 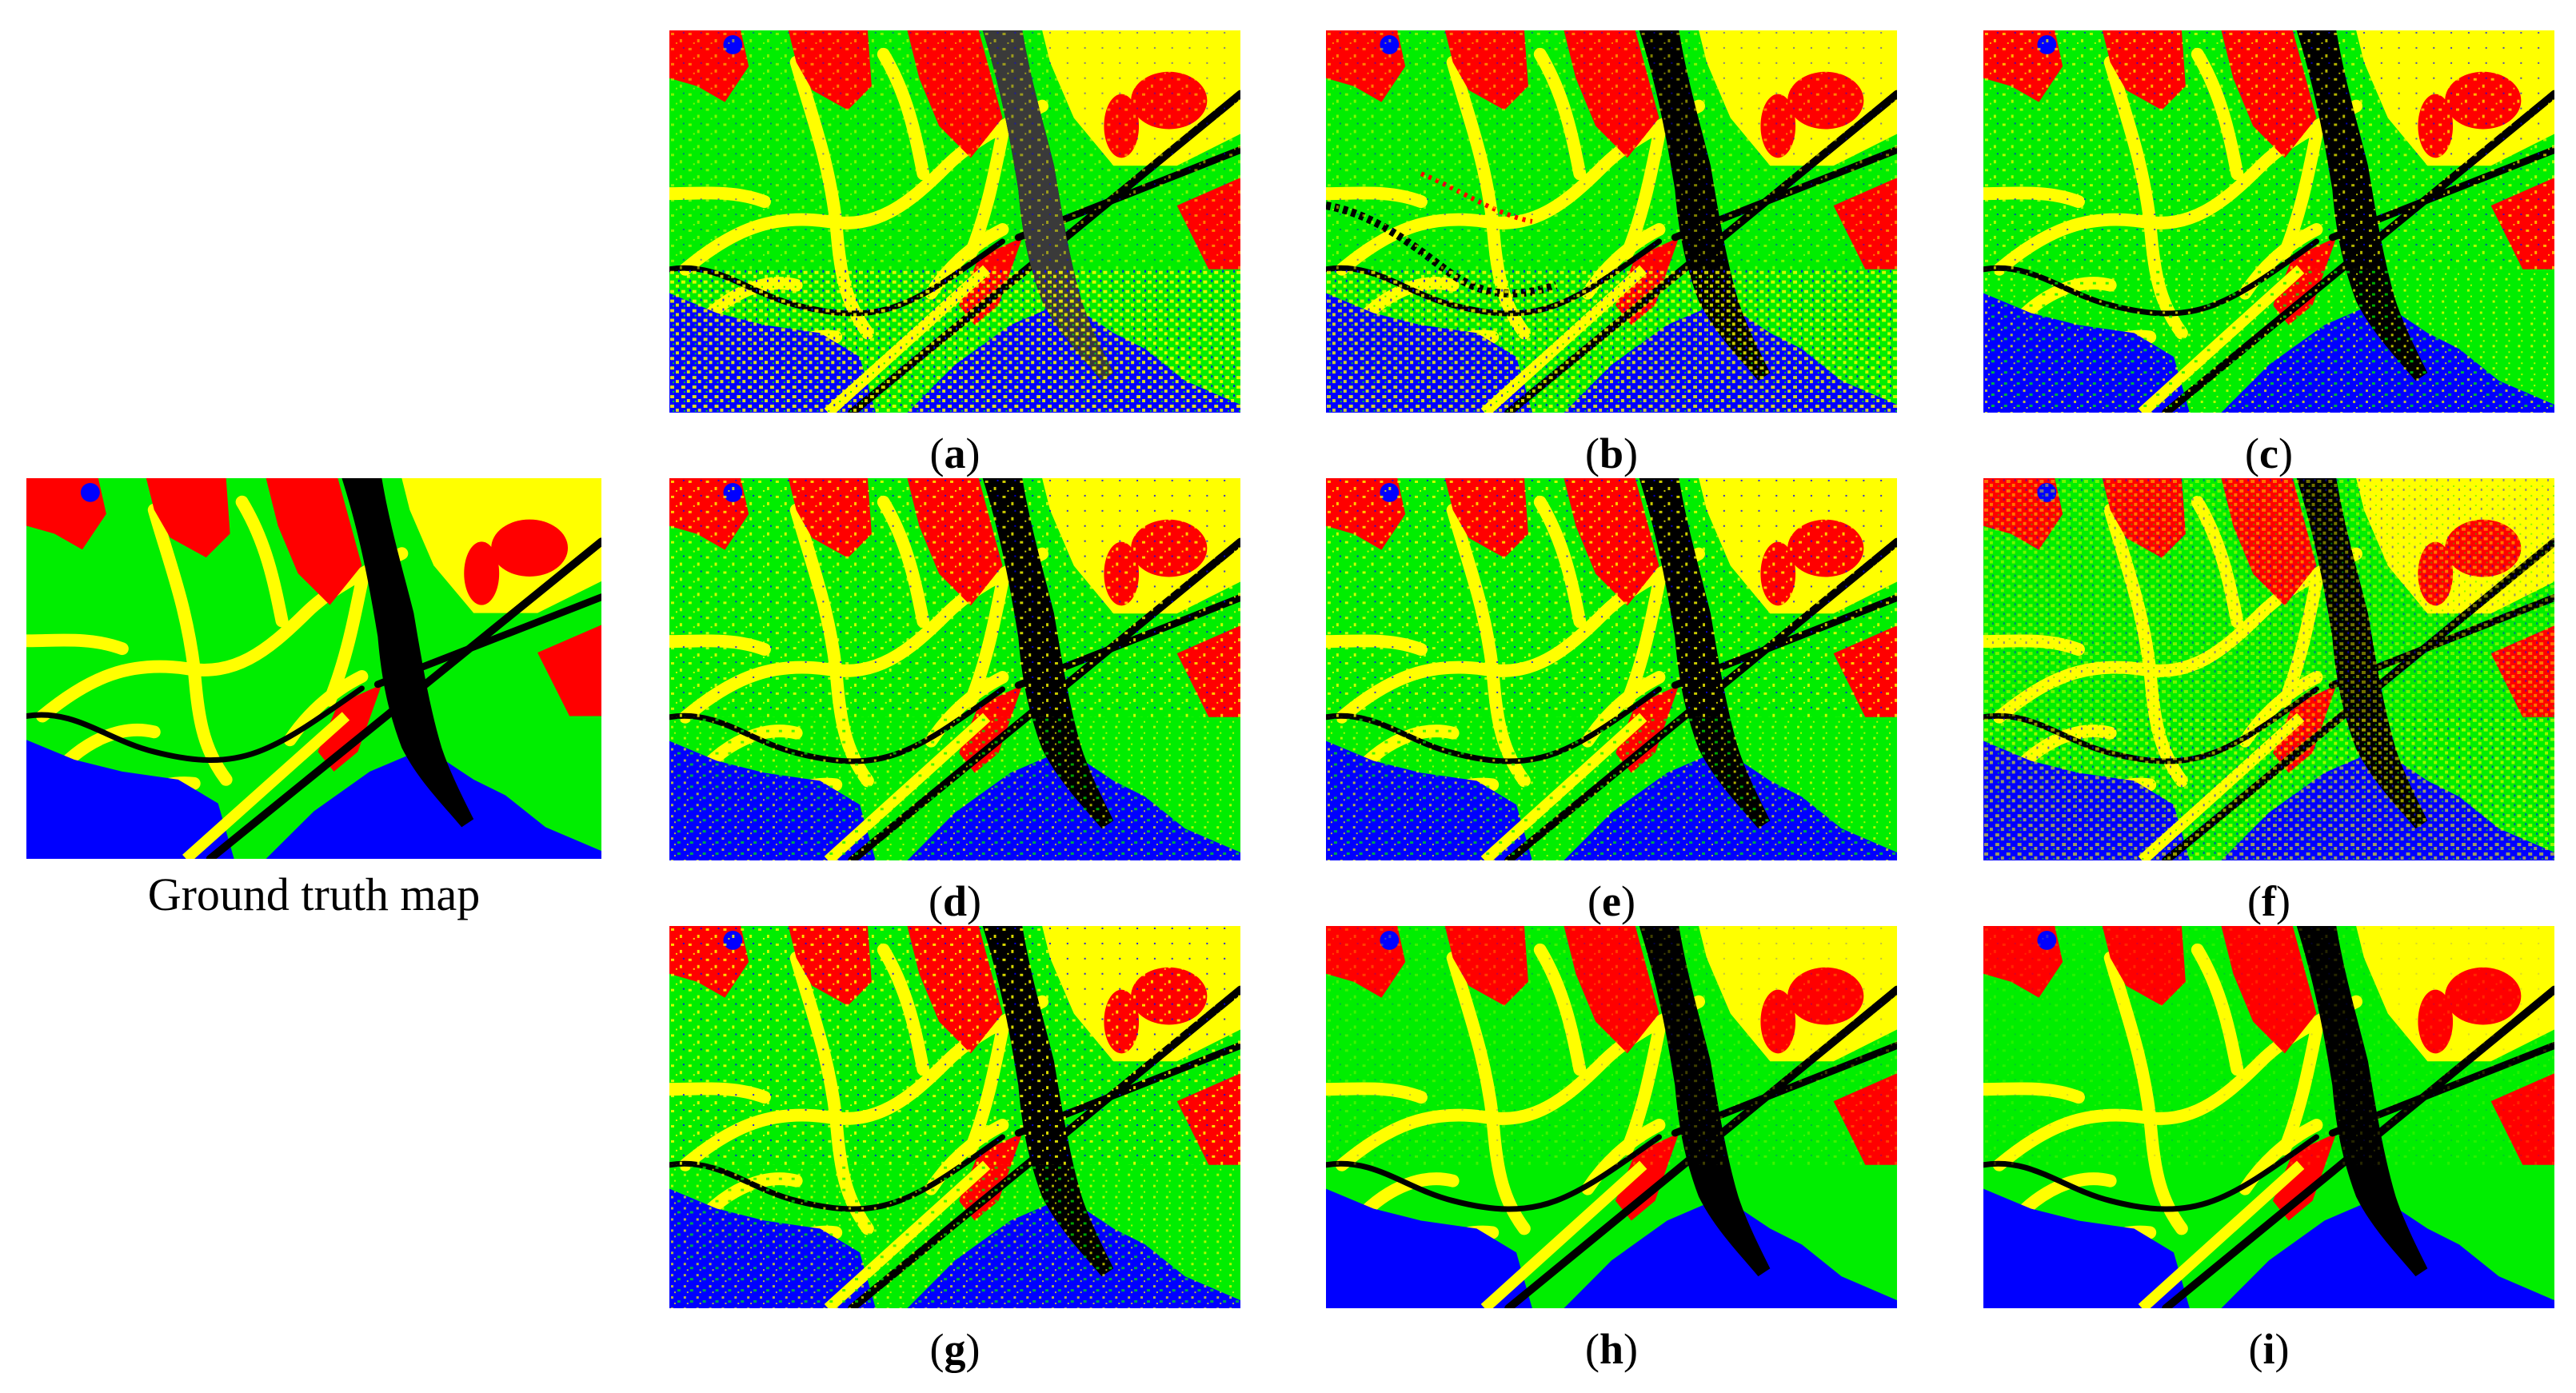 I want to click on panel-label-i: (i), so click(x=2269, y=1349).